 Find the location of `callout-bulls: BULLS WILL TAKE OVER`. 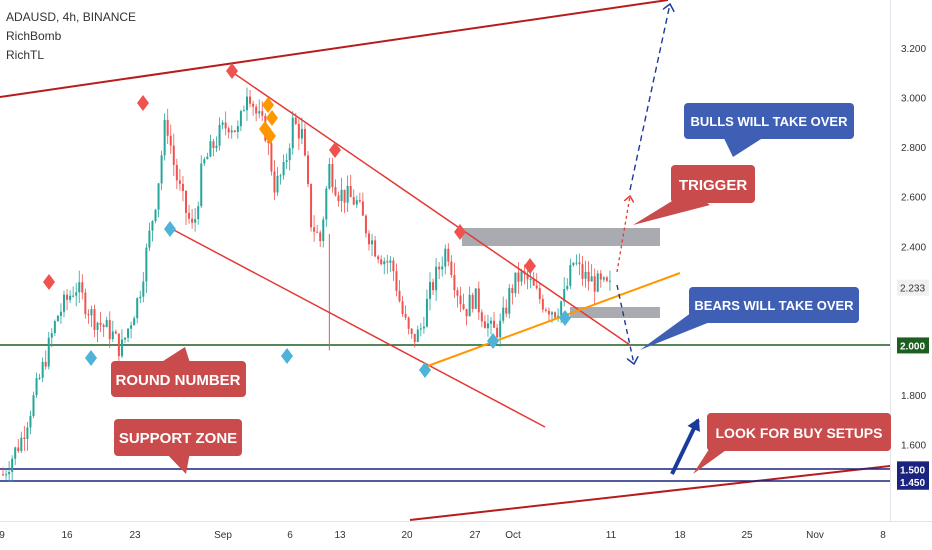

callout-bulls: BULLS WILL TAKE OVER is located at coordinates (769, 130).